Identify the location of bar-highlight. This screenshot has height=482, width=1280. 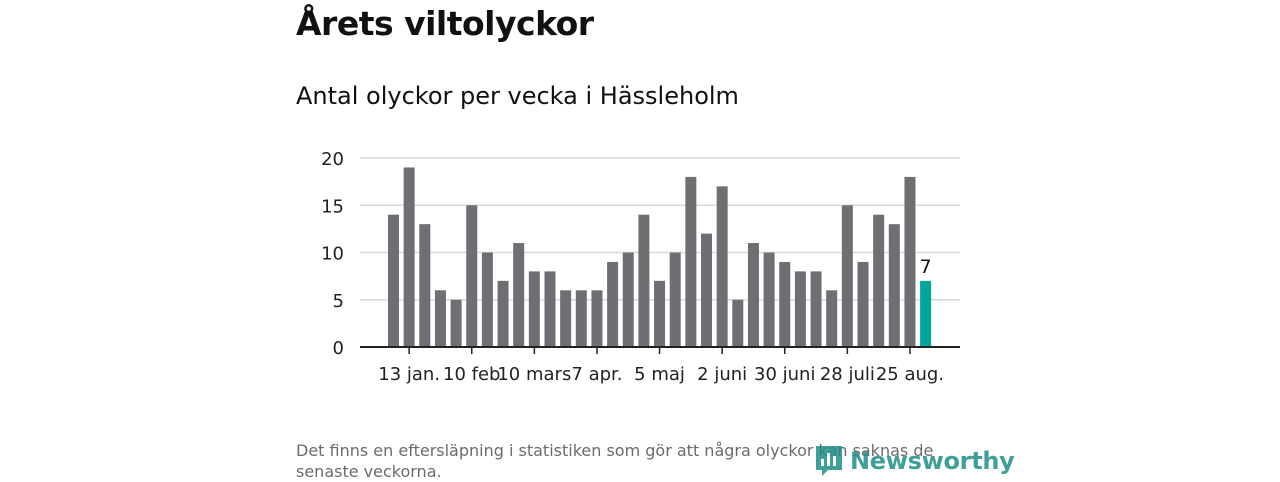
(926, 313).